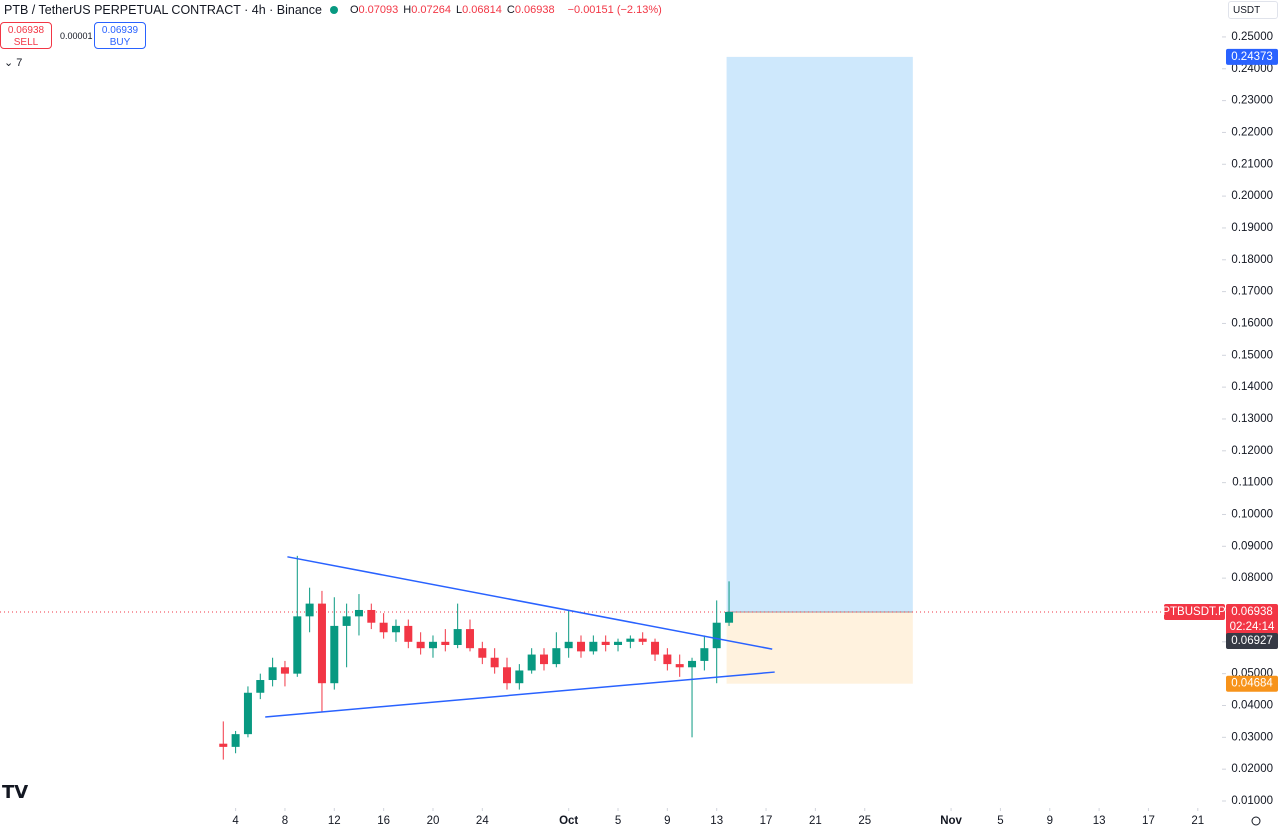 This screenshot has width=1280, height=835. Describe the element at coordinates (1252, 674) in the screenshot. I see `y-tick-label: 0.05000` at that location.